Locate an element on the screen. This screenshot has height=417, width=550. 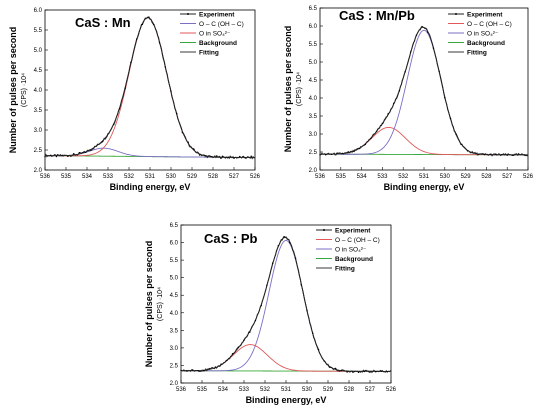
legend-label: O in SO₄²⁻ is located at coordinates (483, 34).